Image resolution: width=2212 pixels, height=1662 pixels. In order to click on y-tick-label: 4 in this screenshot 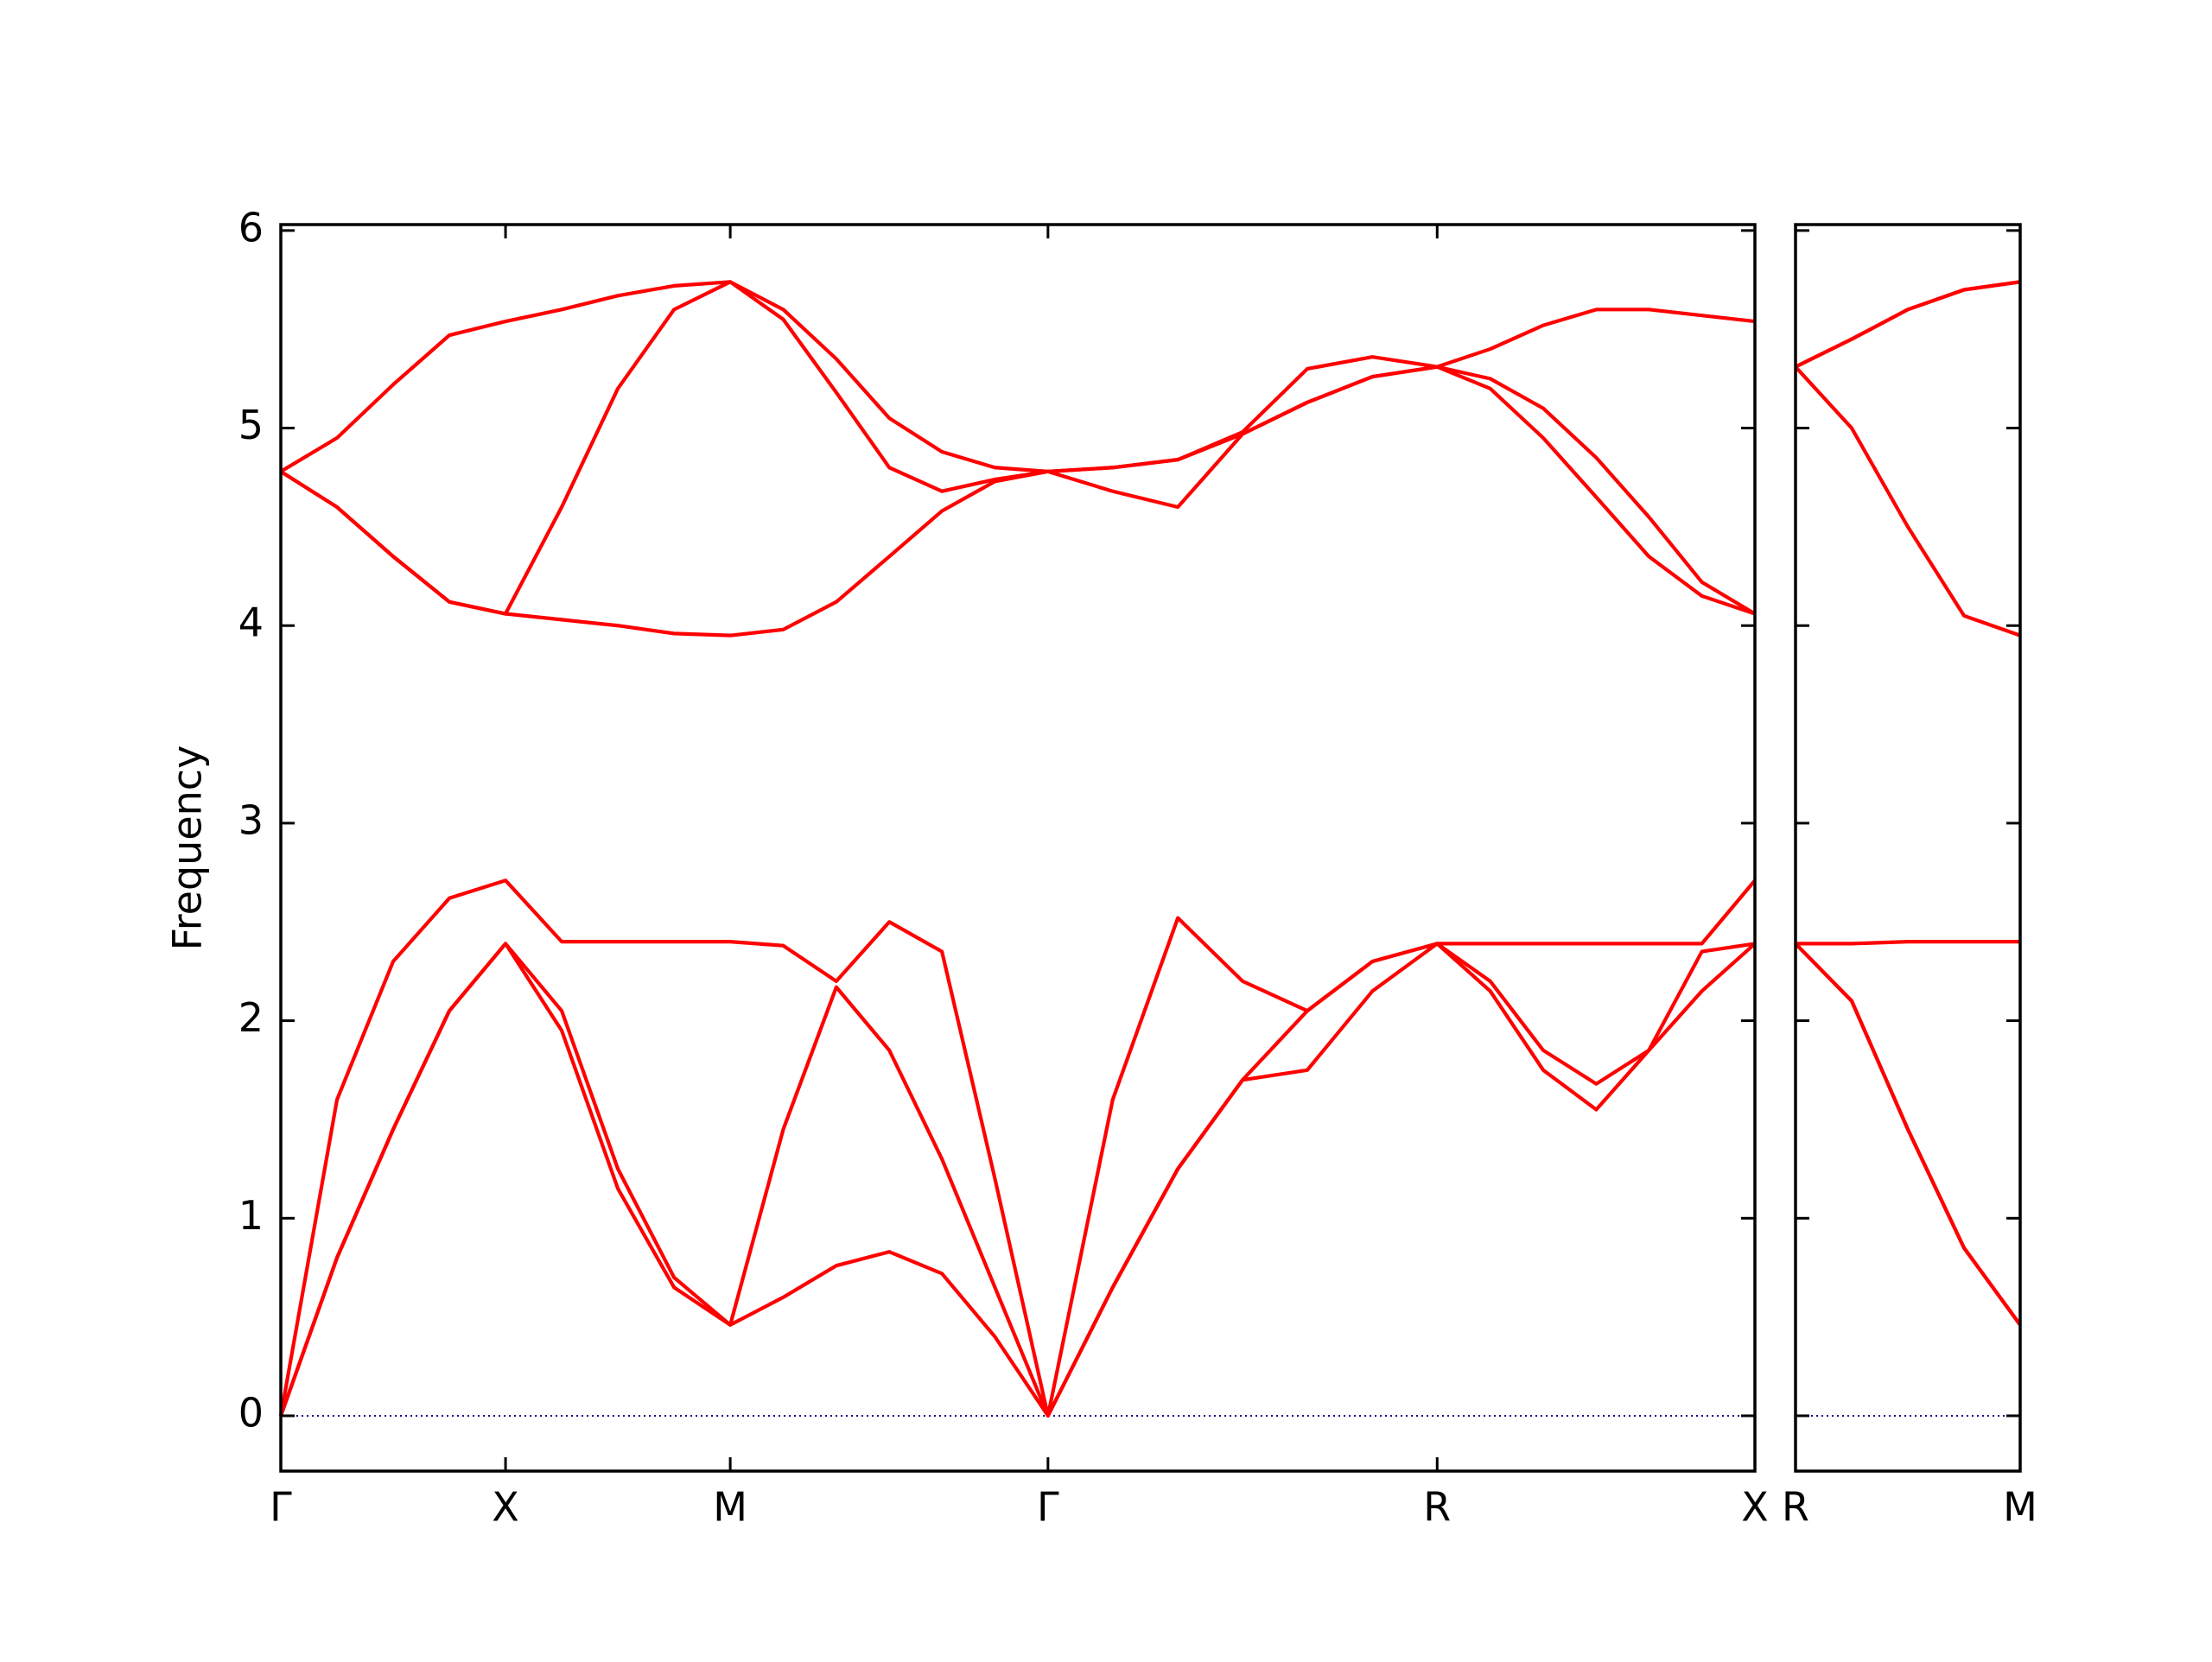, I will do `click(251, 622)`.